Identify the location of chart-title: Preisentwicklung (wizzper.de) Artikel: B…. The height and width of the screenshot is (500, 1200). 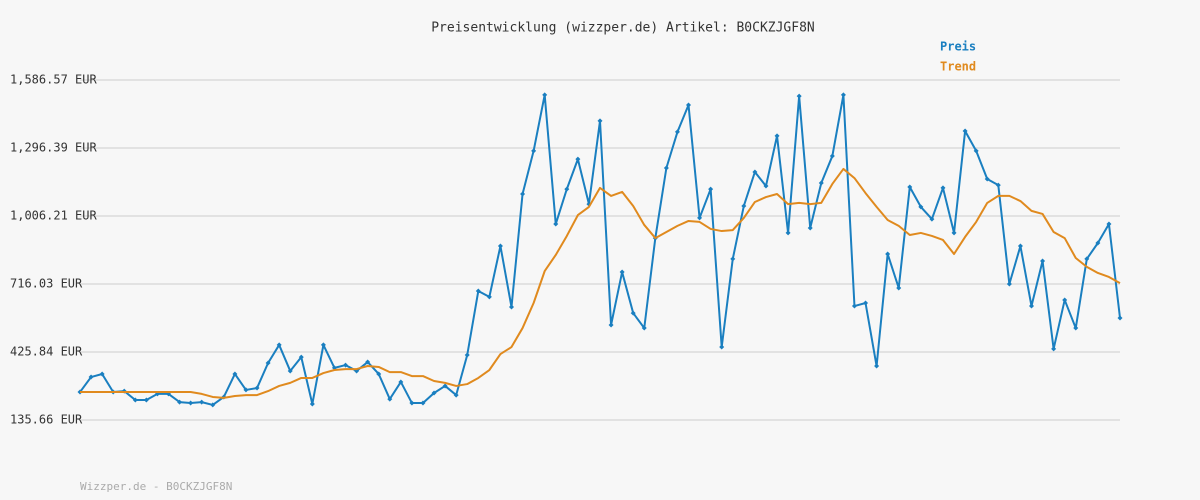
(623, 28).